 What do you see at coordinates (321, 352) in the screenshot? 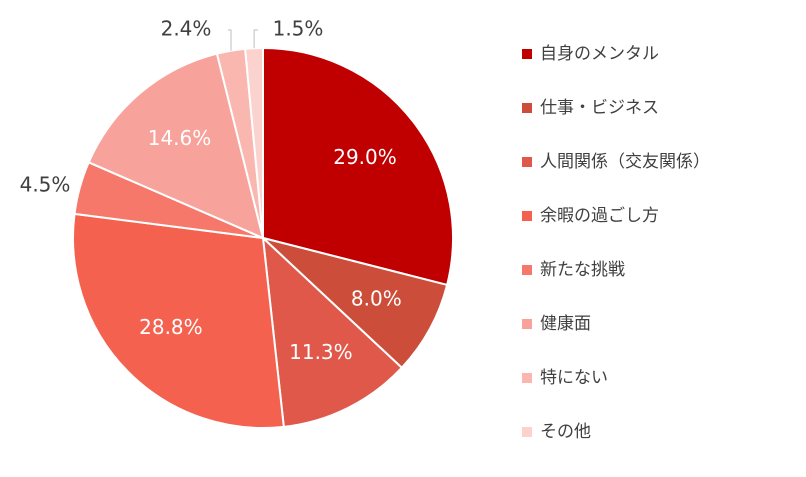
I see `data-label: 11.3%` at bounding box center [321, 352].